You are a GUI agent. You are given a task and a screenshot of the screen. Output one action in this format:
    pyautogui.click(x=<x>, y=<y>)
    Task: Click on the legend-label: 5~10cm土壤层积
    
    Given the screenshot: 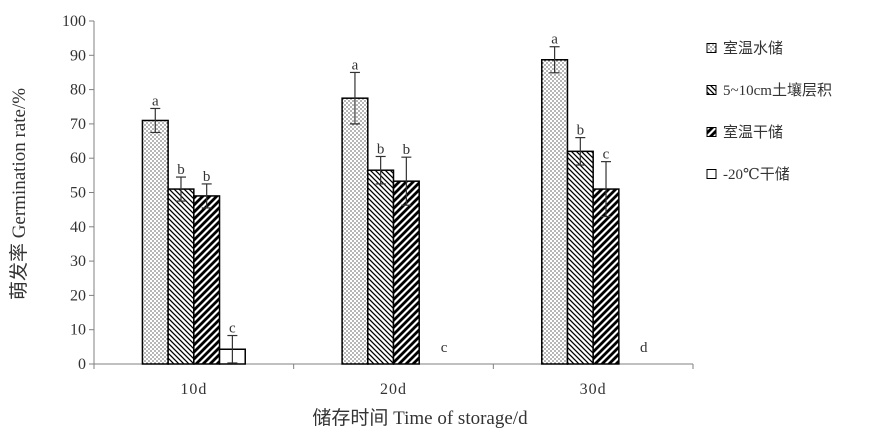 What is the action you would take?
    pyautogui.click(x=777, y=90)
    